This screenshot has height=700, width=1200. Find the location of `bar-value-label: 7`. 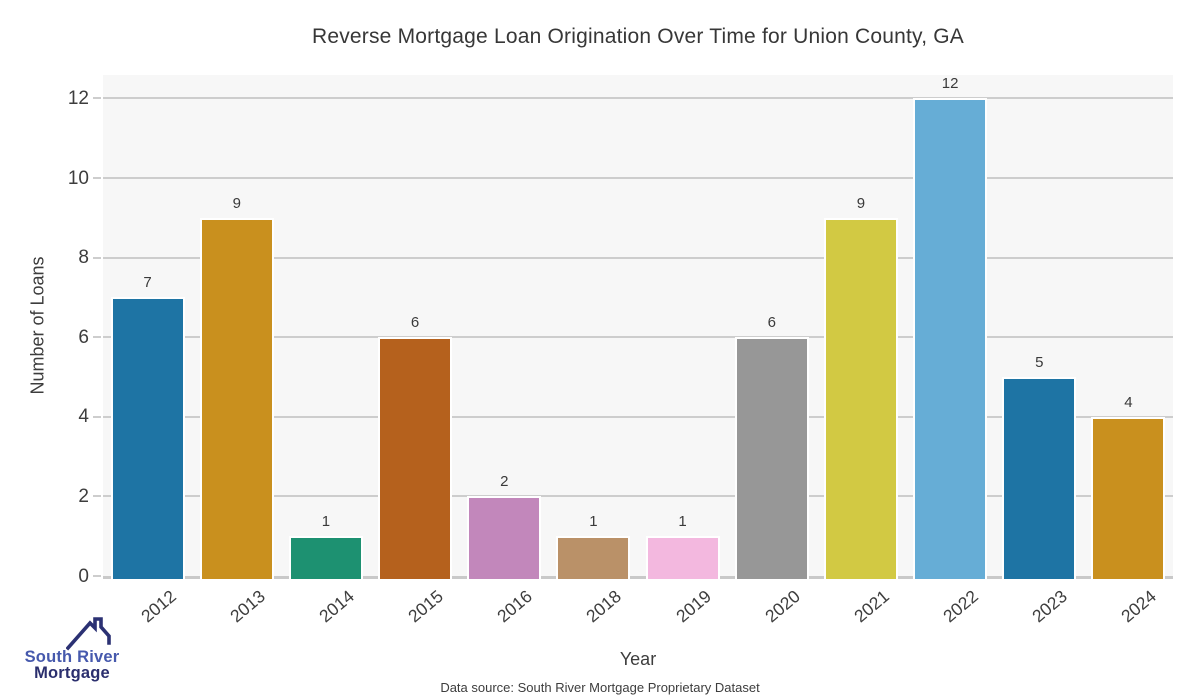

bar-value-label: 7 is located at coordinates (147, 283).